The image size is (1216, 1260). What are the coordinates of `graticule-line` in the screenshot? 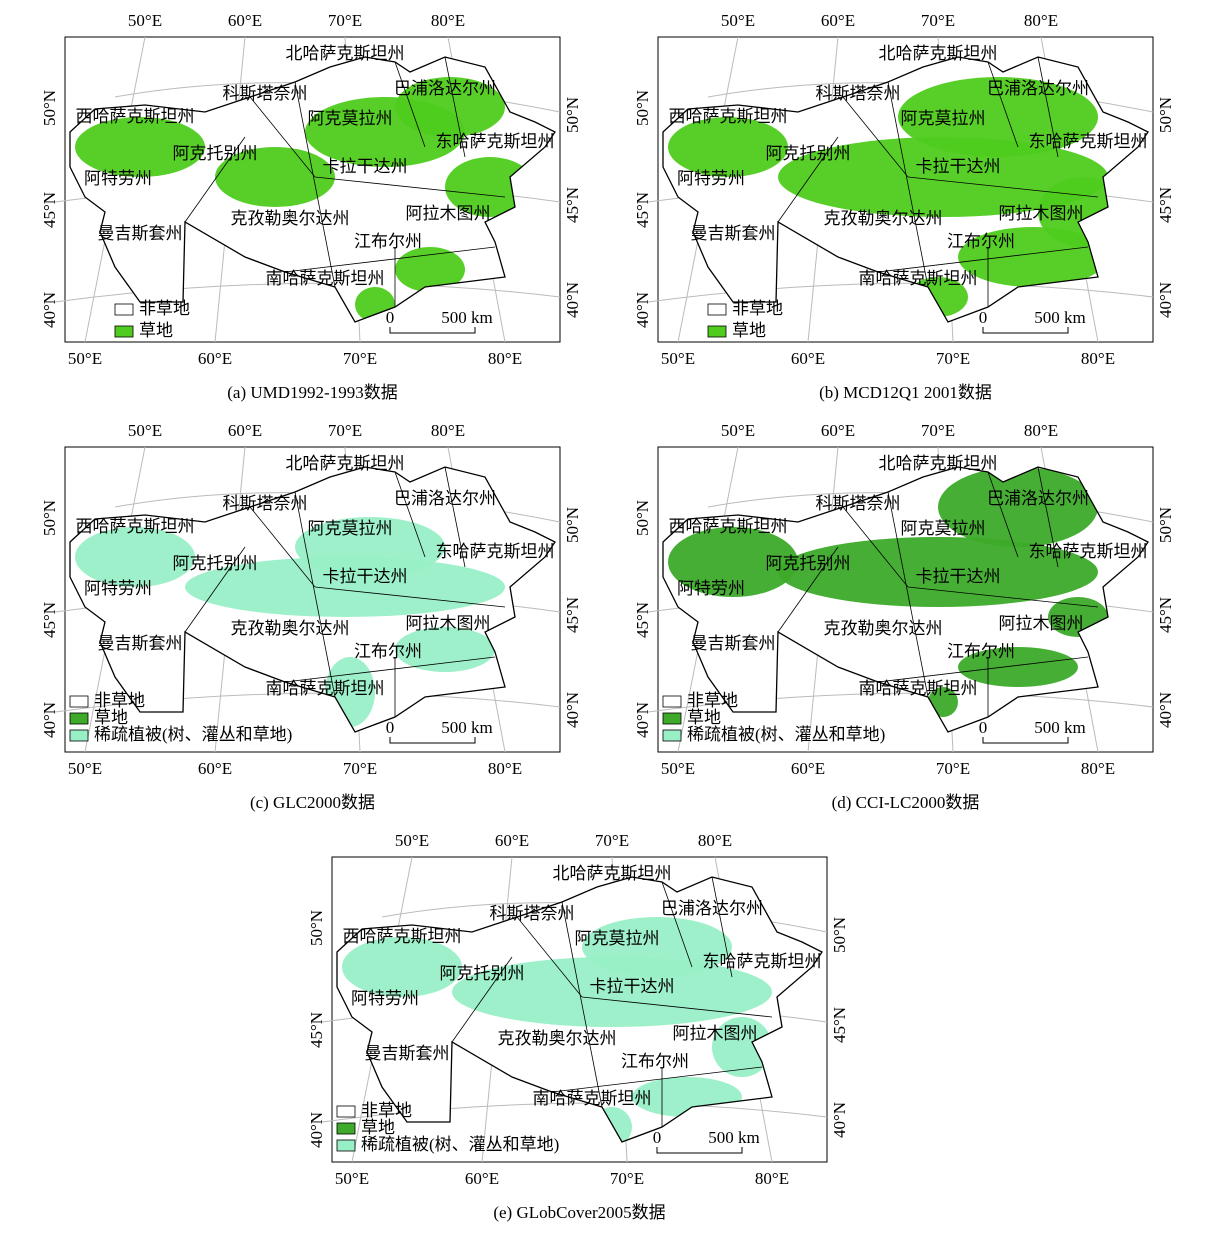 It's located at (900, 702).